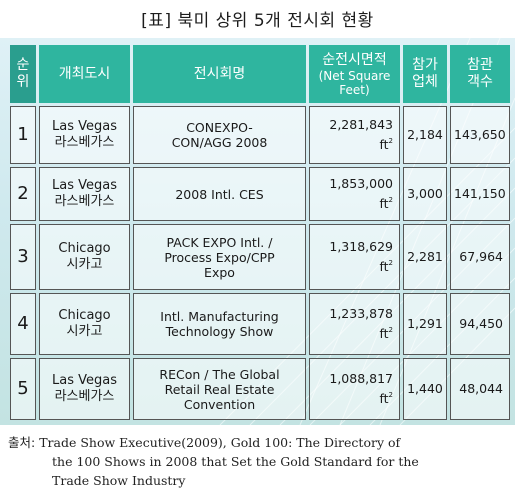  I want to click on area-value: 1,088,817 ft, so click(361, 388).